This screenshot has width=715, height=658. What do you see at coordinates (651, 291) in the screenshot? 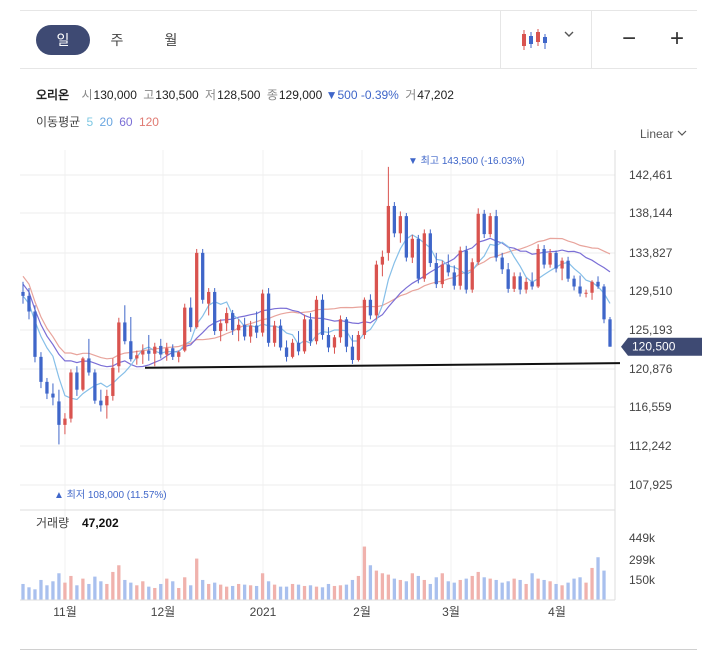
I see `price-tick-label: 129,510` at bounding box center [651, 291].